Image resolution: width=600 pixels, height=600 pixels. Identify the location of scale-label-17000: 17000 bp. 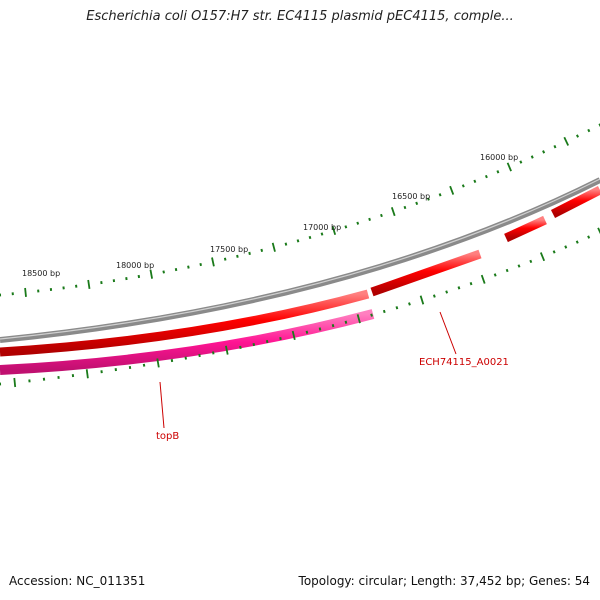
(322, 227).